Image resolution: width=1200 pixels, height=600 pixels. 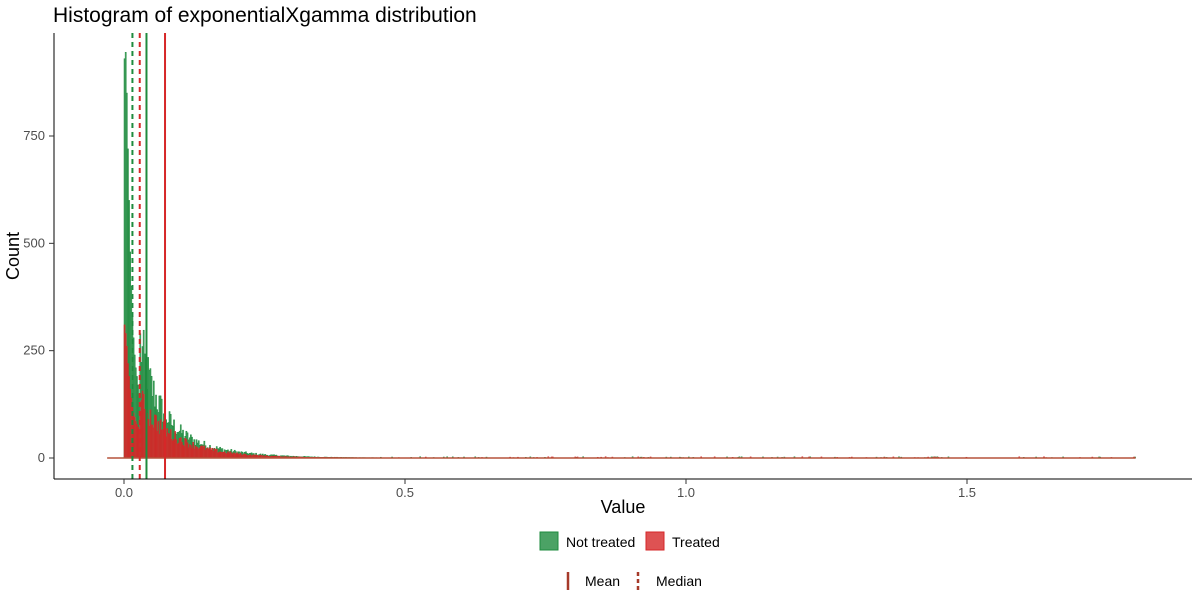 I want to click on y-axis-title: Count, so click(x=13, y=256).